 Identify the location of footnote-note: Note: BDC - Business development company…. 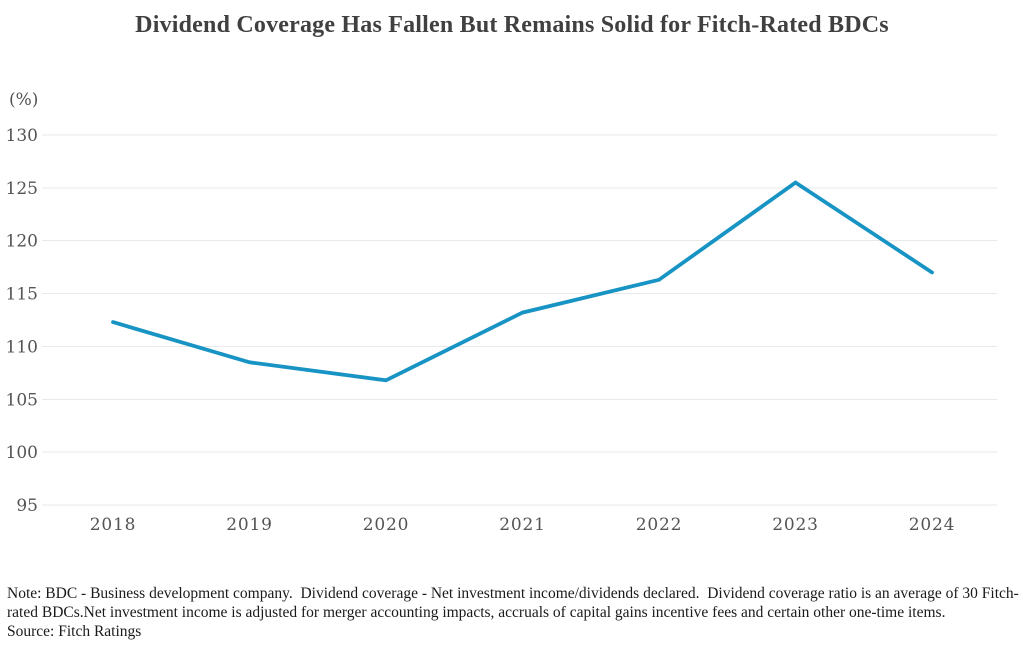
(513, 603).